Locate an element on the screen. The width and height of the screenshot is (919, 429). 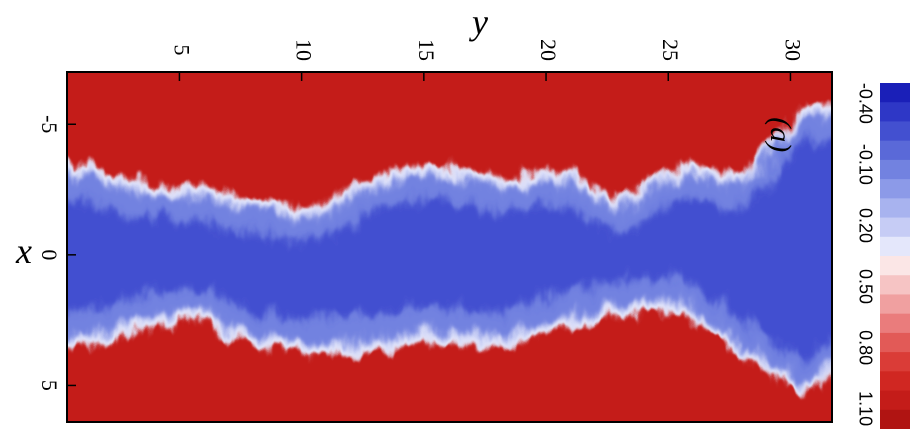
colorbar-tick-label: 0.80 is located at coordinates (865, 347).